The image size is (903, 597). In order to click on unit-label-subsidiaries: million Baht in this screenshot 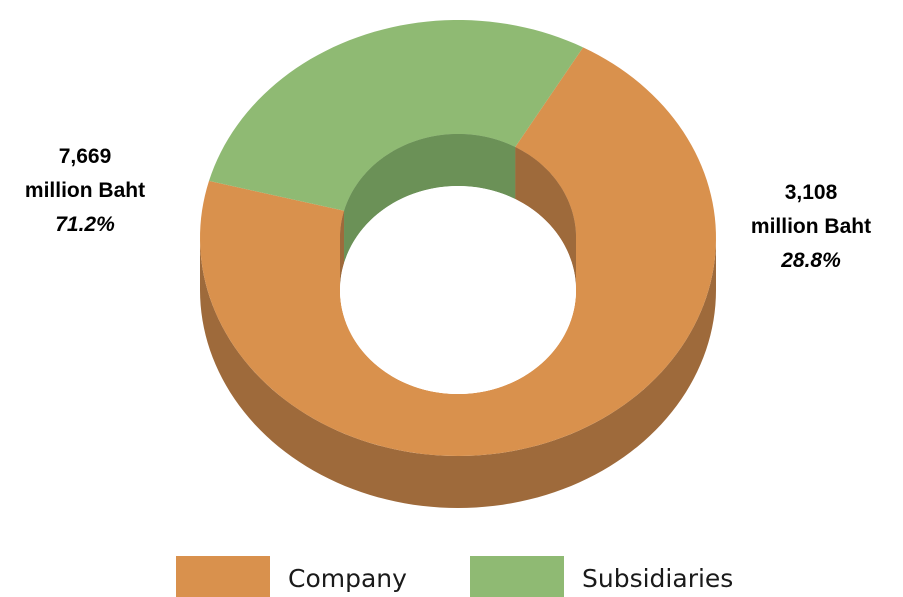, I will do `click(811, 226)`.